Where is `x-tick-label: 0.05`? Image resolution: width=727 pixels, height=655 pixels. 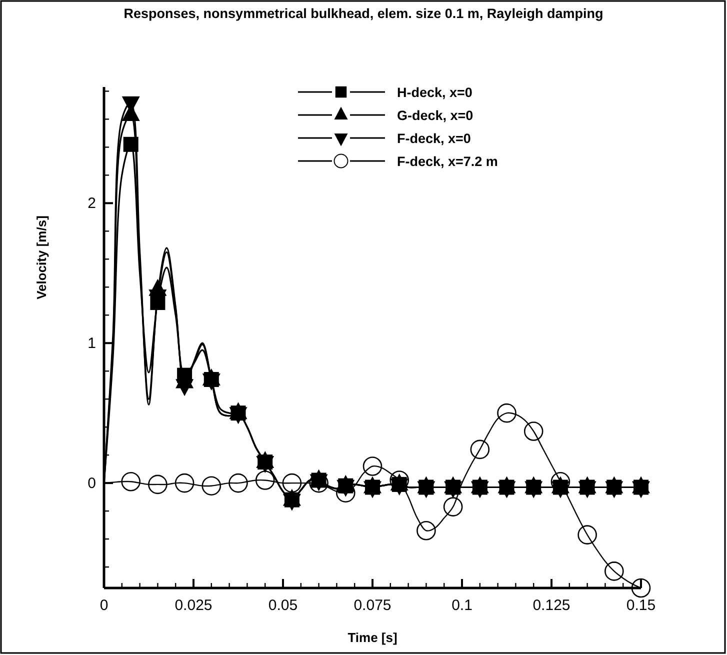 x-tick-label: 0.05 is located at coordinates (283, 605).